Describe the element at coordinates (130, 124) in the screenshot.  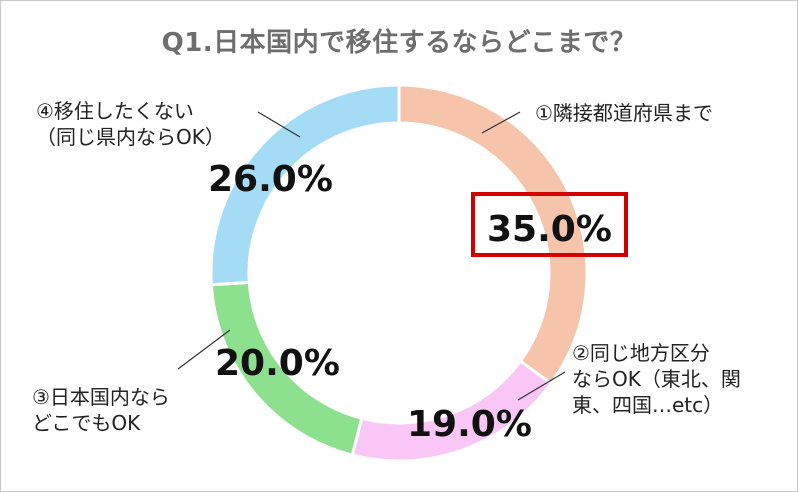
I see `slice-label-4: ④移住したくない （同じ県内ならOK）` at that location.